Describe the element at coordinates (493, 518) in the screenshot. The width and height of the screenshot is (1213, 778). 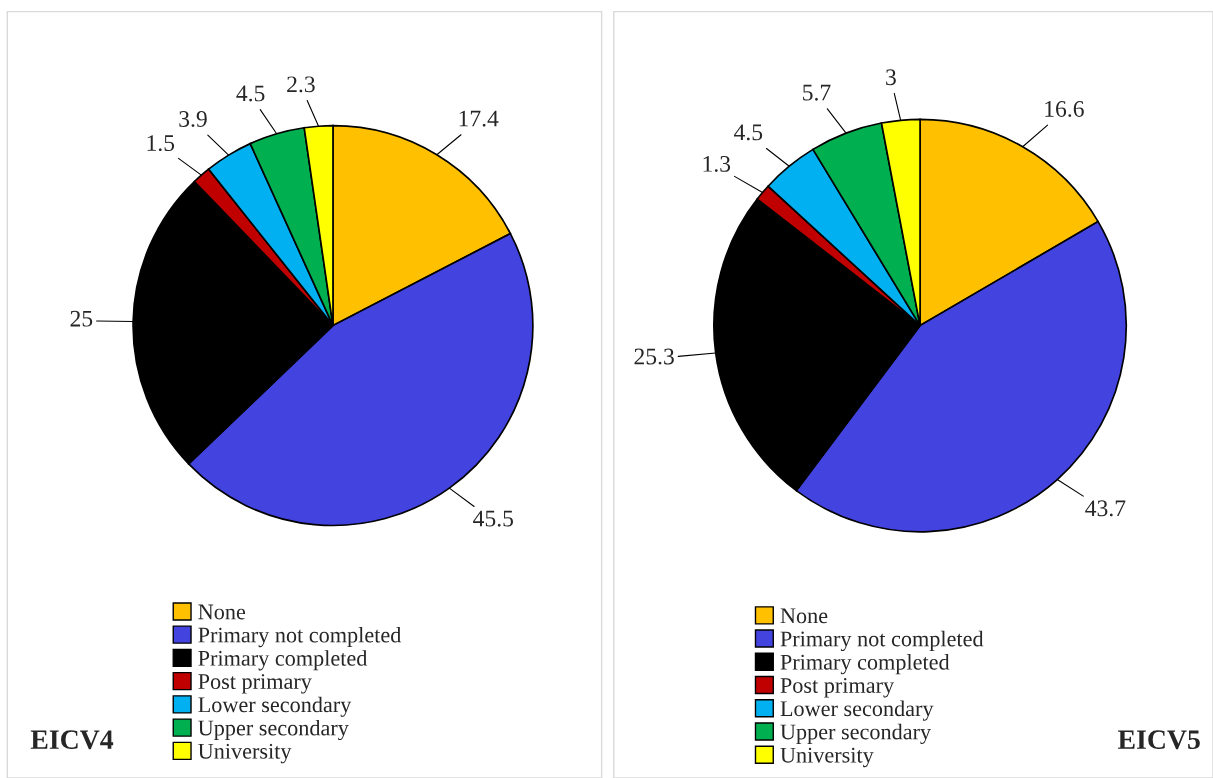
I see `data-label: 45.5` at that location.